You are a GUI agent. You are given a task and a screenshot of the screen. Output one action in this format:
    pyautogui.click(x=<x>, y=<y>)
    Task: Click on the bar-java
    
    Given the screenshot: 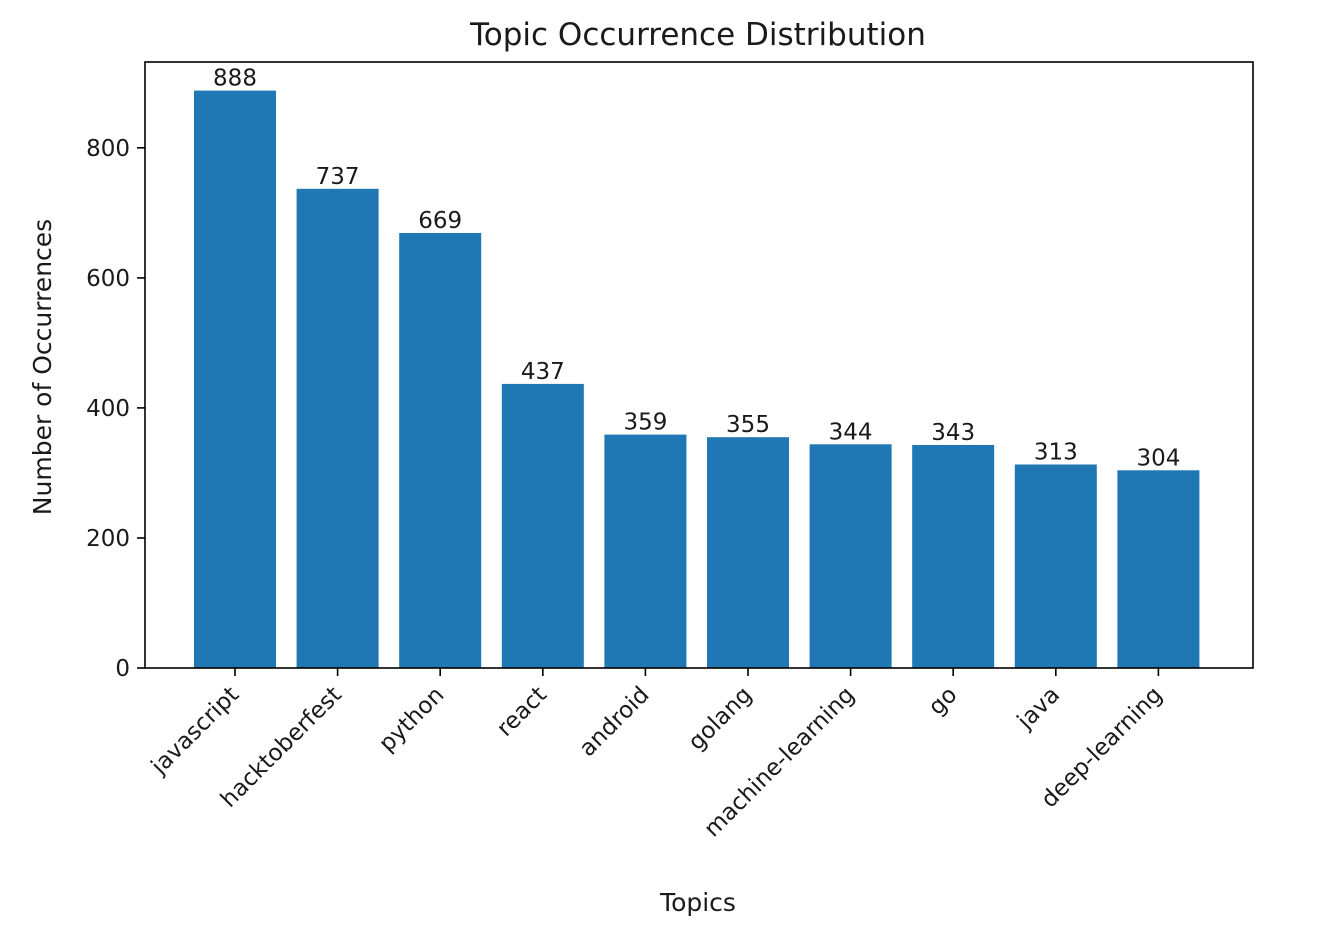 What is the action you would take?
    pyautogui.click(x=1056, y=567)
    